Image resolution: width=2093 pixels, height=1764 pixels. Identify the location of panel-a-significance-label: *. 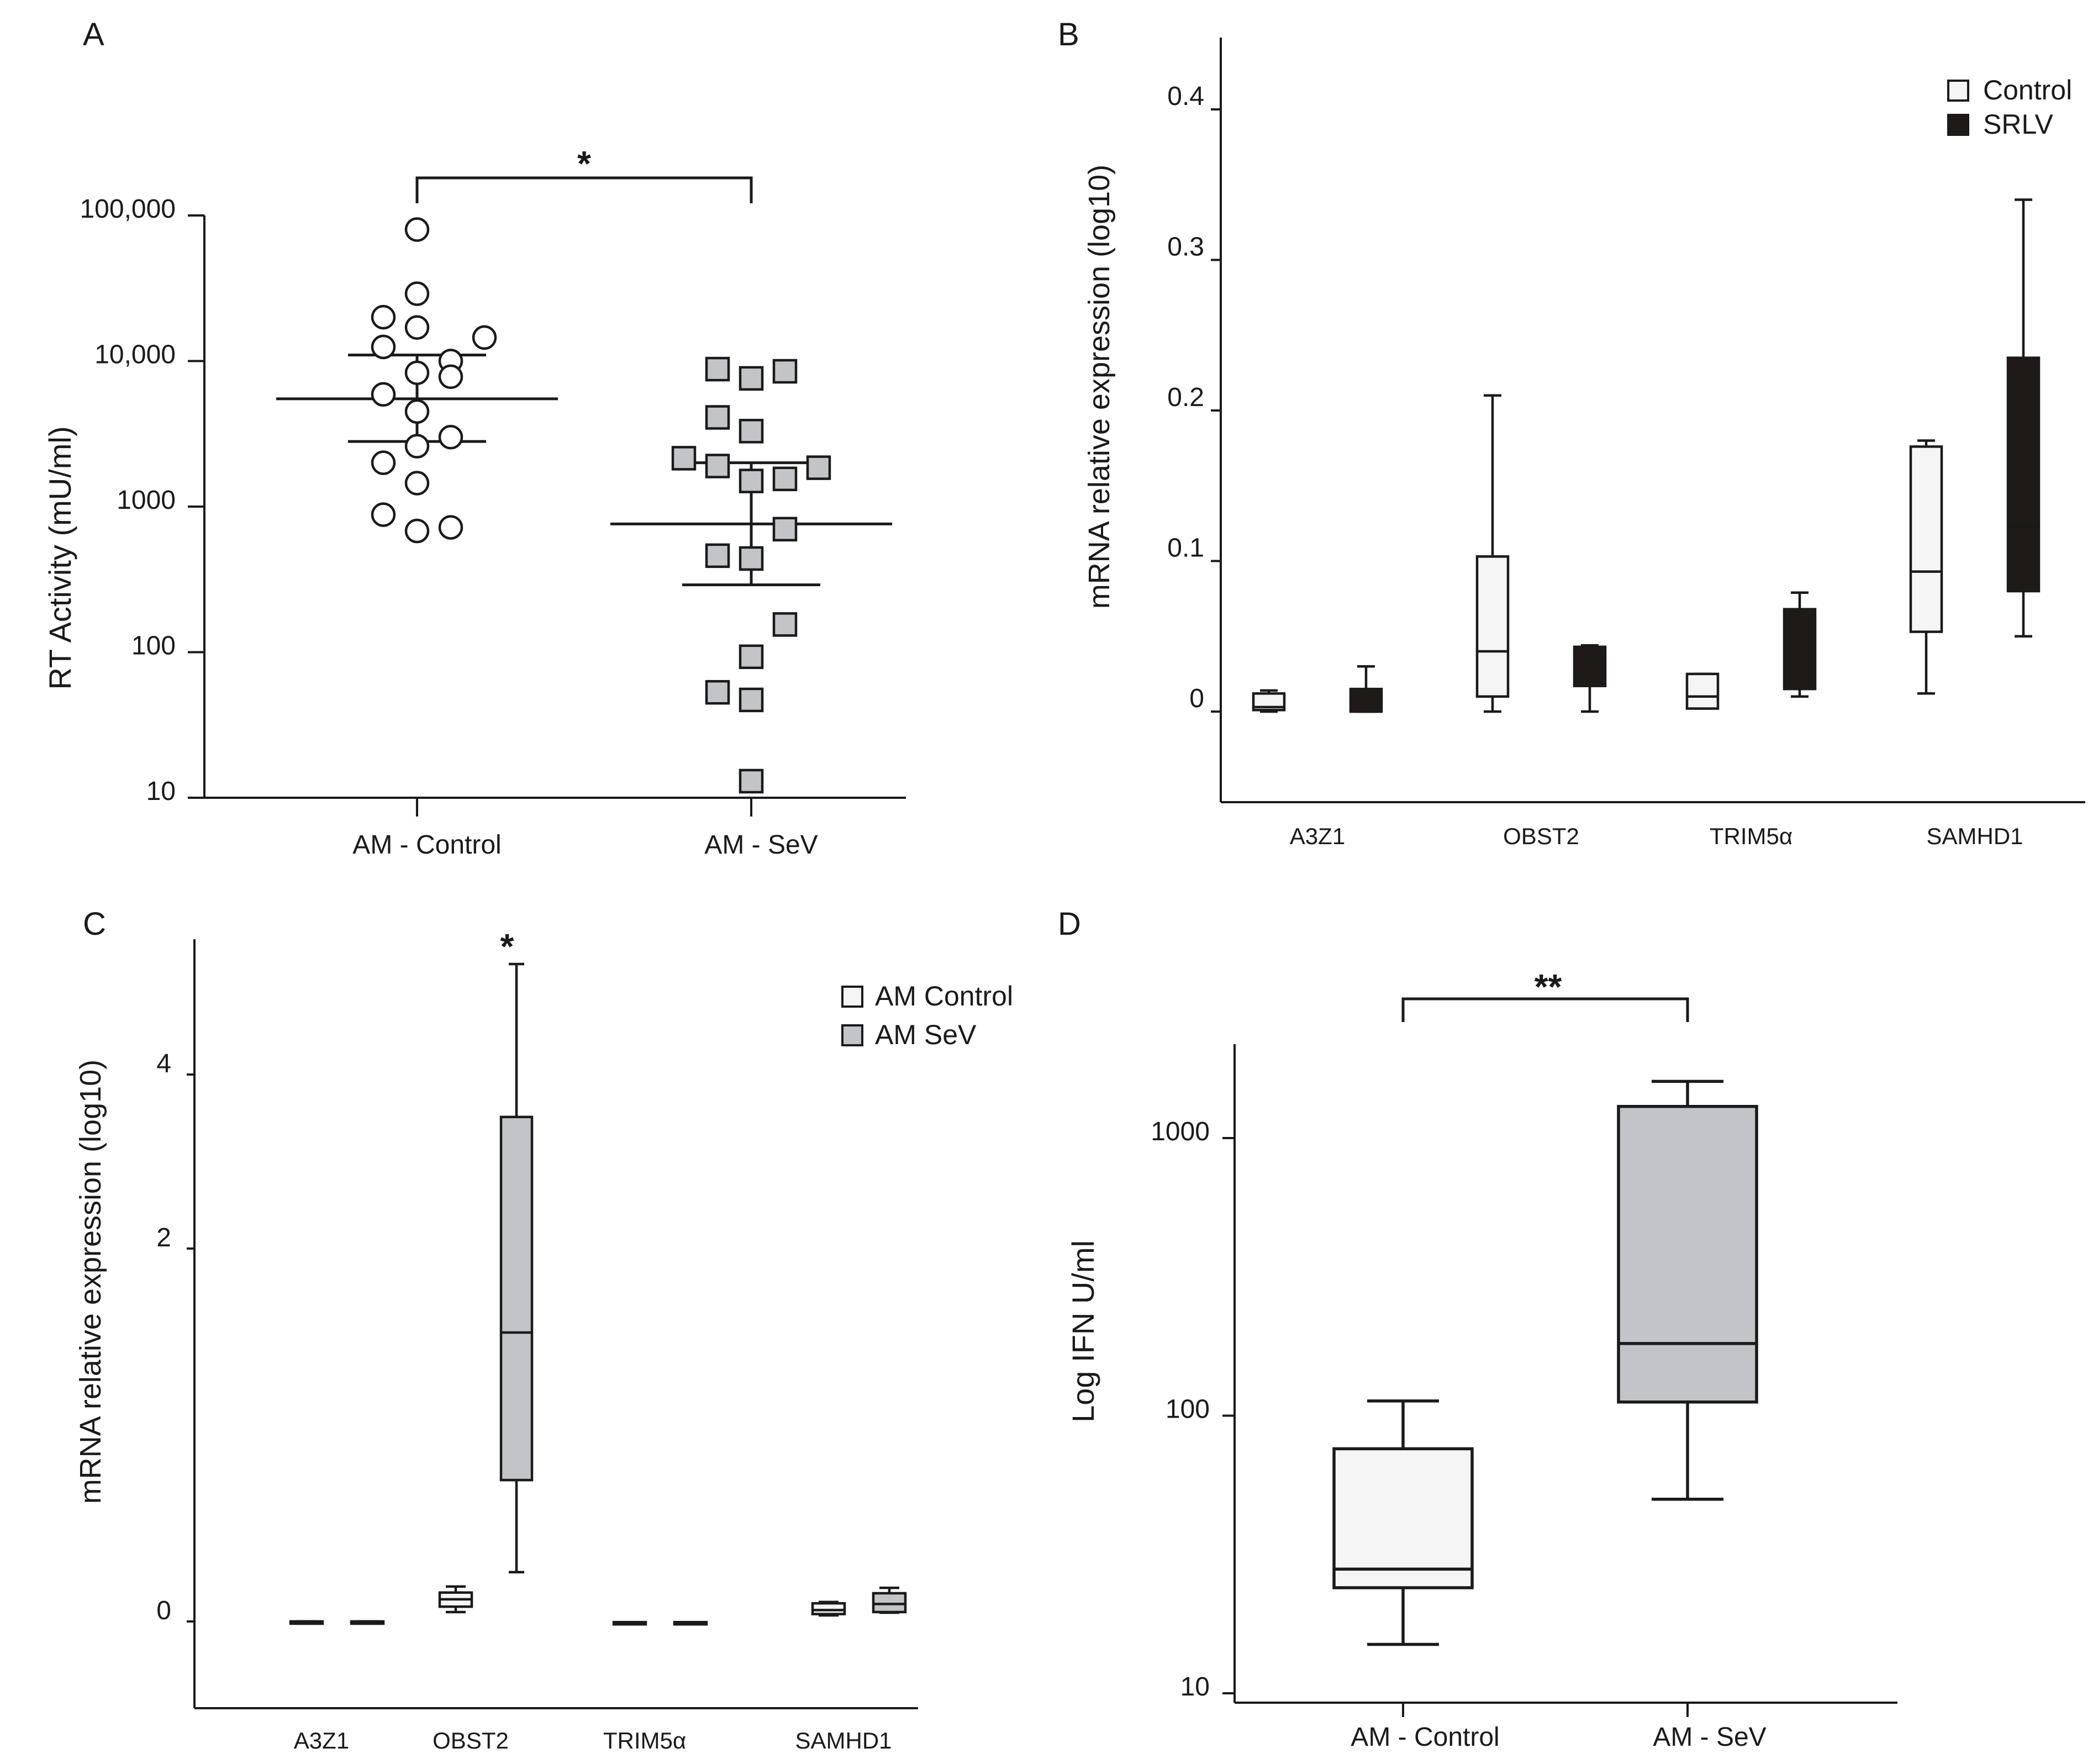
(584, 163).